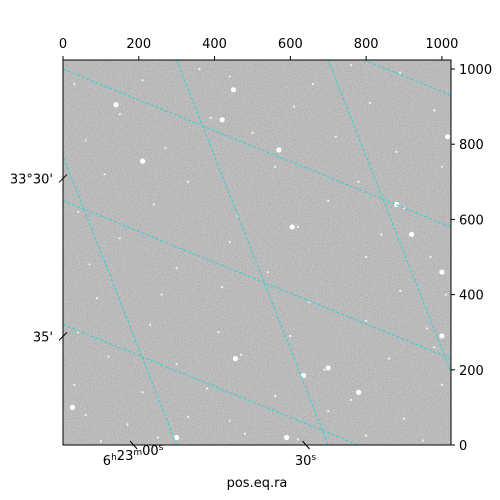 Image resolution: width=500 pixels, height=500 pixels. Describe the element at coordinates (471, 220) in the screenshot. I see `right-tick-label-600: 600` at that location.